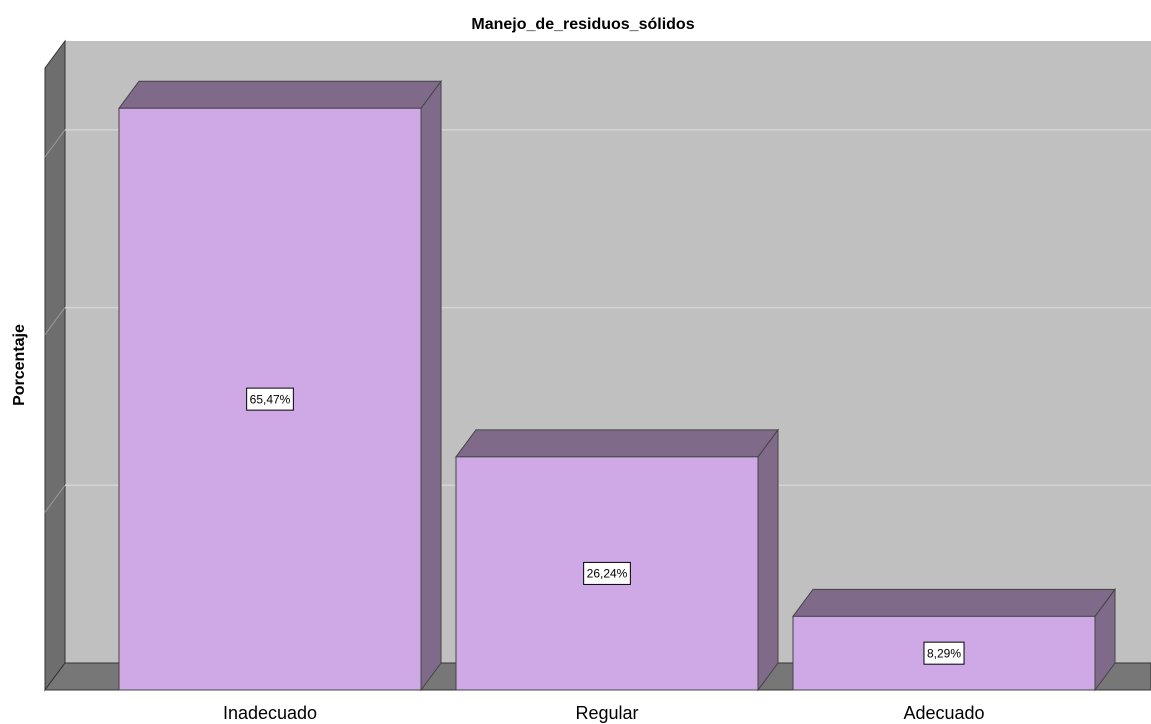 The width and height of the screenshot is (1151, 724). I want to click on y-axis-label: Porcentaje, so click(19, 365).